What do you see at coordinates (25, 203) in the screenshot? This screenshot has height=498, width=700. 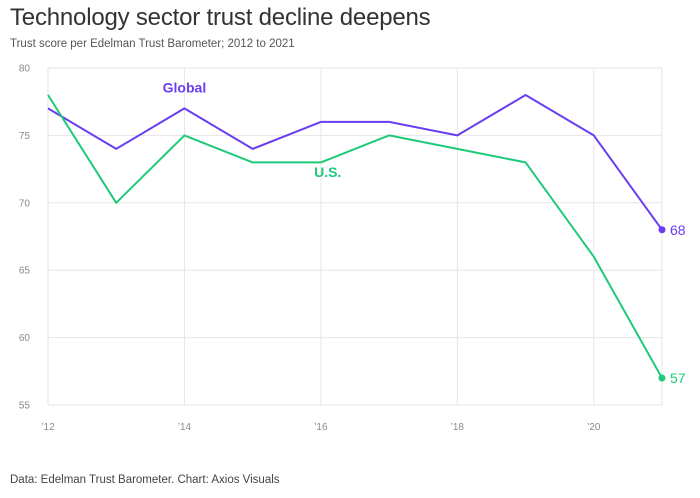 I see `y-tick-label: 70` at bounding box center [25, 203].